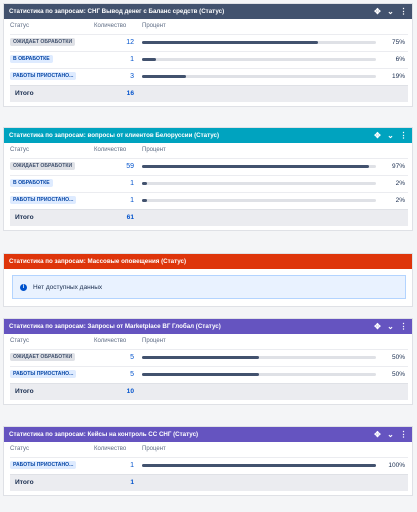 The height and width of the screenshot is (512, 417). What do you see at coordinates (394, 42) in the screenshot?
I see `percent-value: 75%` at bounding box center [394, 42].